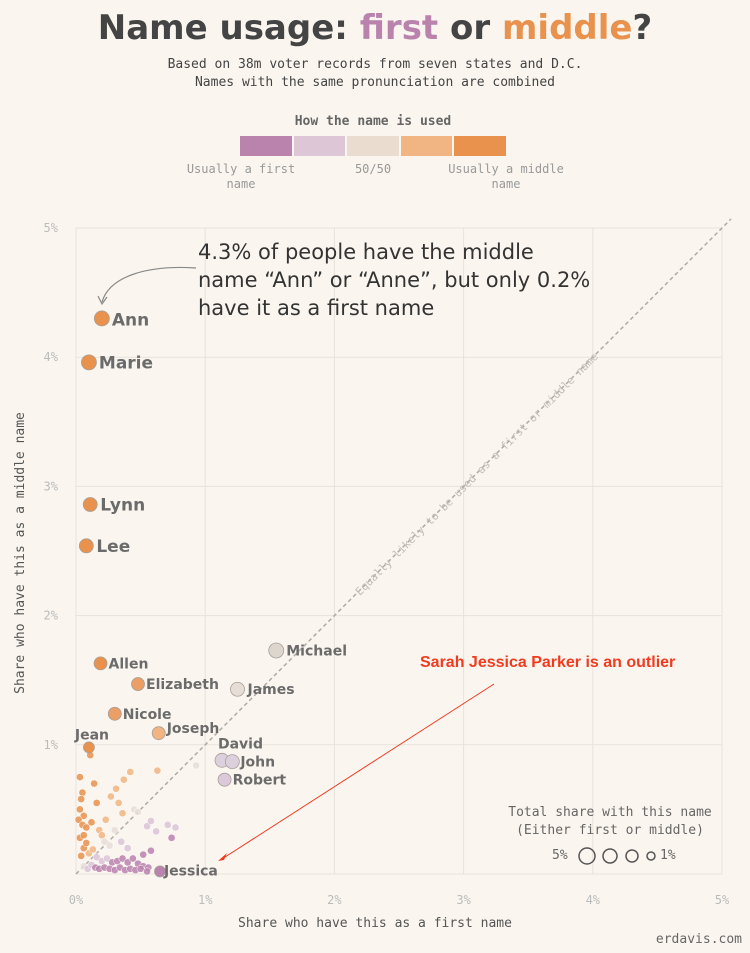 This screenshot has height=953, width=750. What do you see at coordinates (20, 553) in the screenshot?
I see `y-axis-title: Share who have this as a middle name` at bounding box center [20, 553].